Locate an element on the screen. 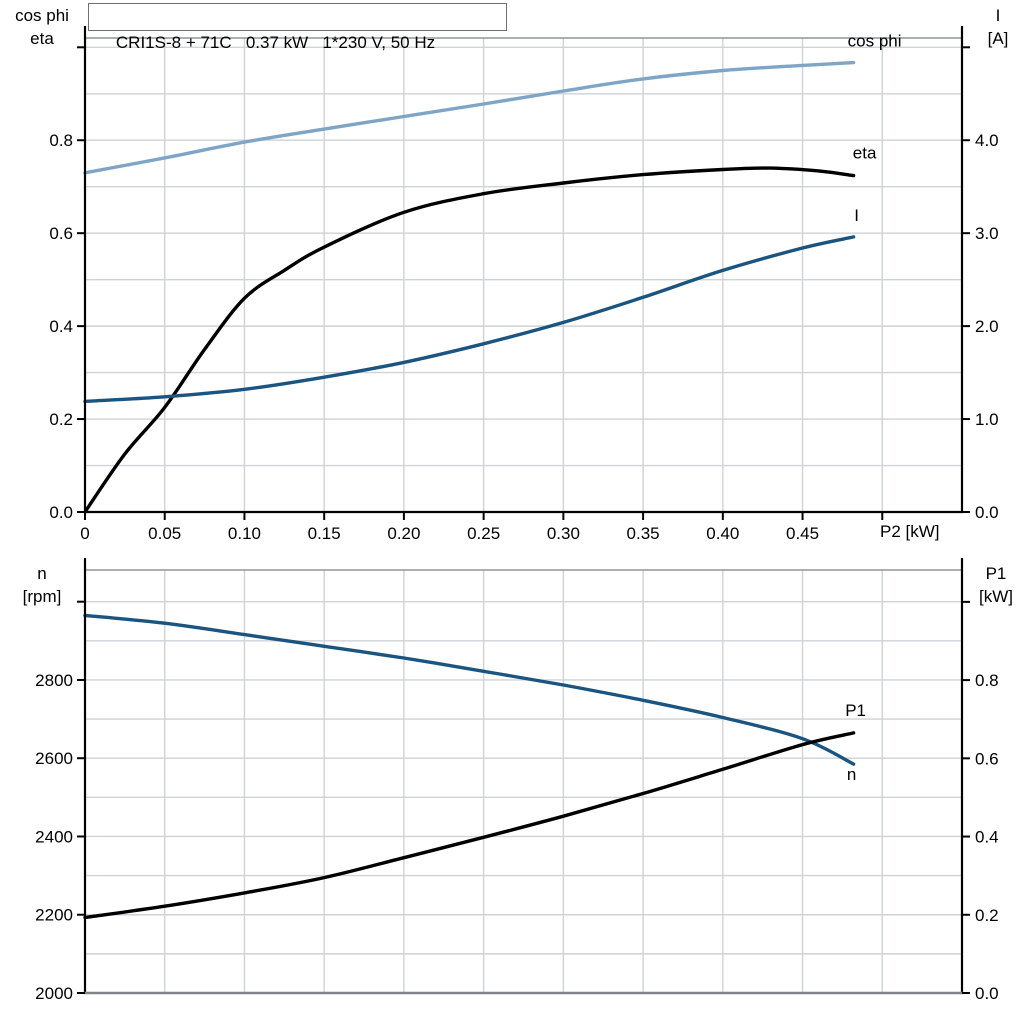 The height and width of the screenshot is (1024, 1024). top-left-axis-label: cos phi eta is located at coordinates (42, 27).